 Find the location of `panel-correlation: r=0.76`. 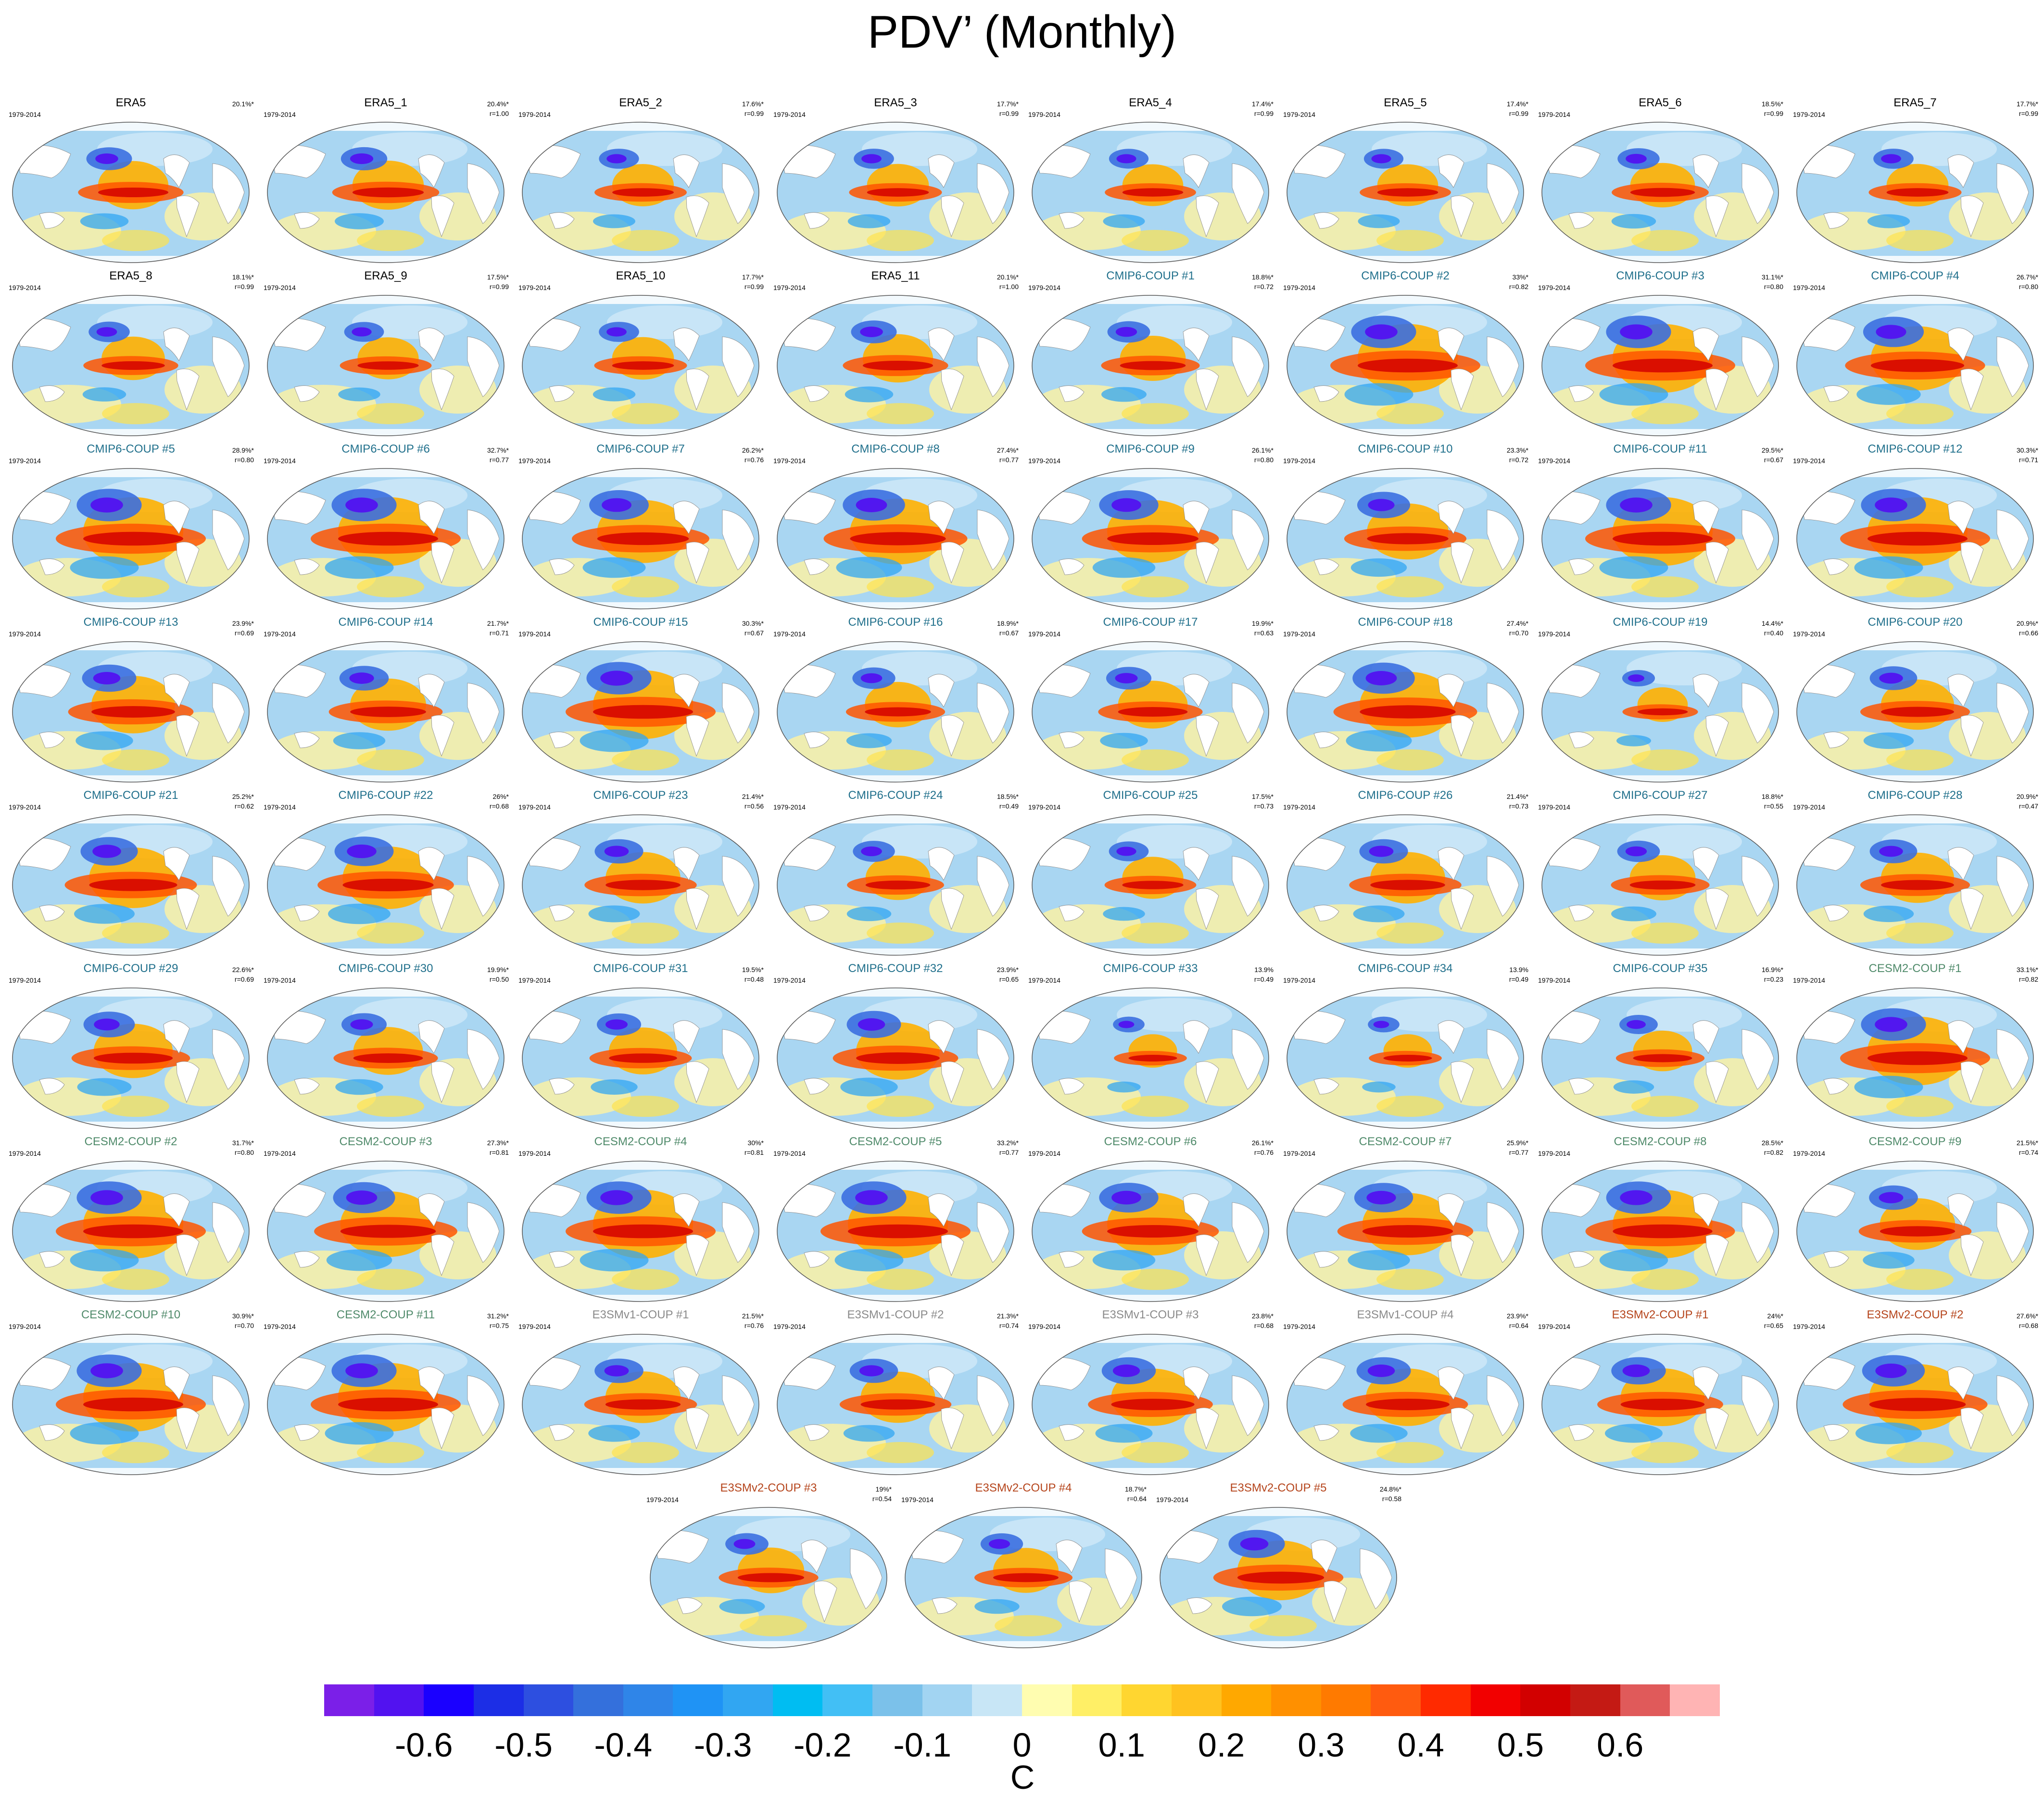

panel-correlation: r=0.76 is located at coordinates (754, 1326).